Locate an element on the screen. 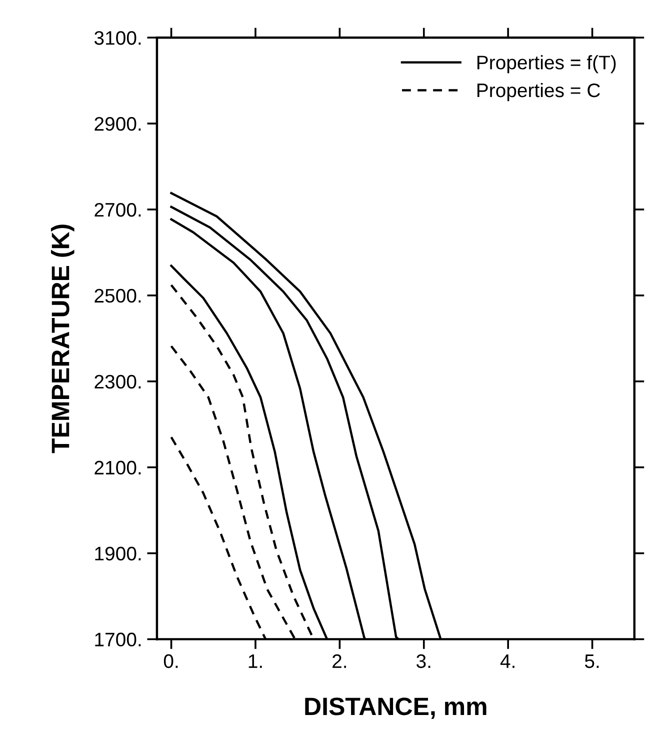 The width and height of the screenshot is (654, 752). y-tick-label: 3100. is located at coordinates (117, 38).